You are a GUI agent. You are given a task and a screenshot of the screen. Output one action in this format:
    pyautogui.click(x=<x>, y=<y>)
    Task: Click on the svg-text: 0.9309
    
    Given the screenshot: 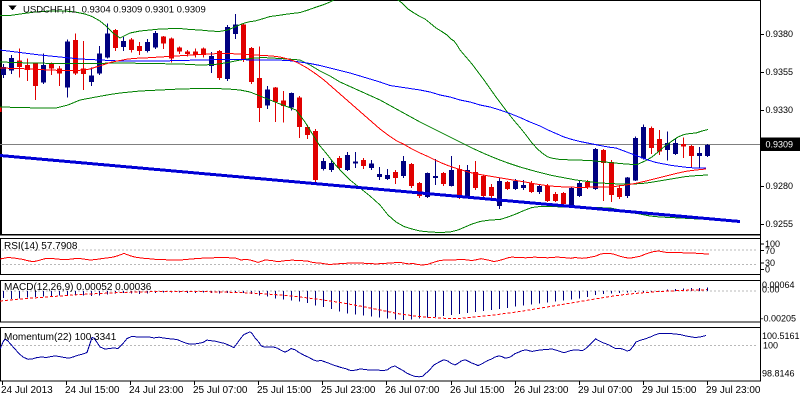 What is the action you would take?
    pyautogui.click(x=780, y=145)
    